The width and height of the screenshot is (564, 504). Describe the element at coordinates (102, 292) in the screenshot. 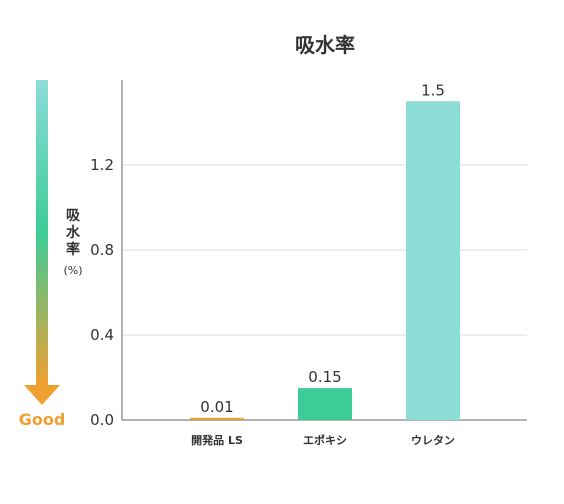

I see `y-tick-labels: 0.0 0.4 0.8 1.2` at that location.